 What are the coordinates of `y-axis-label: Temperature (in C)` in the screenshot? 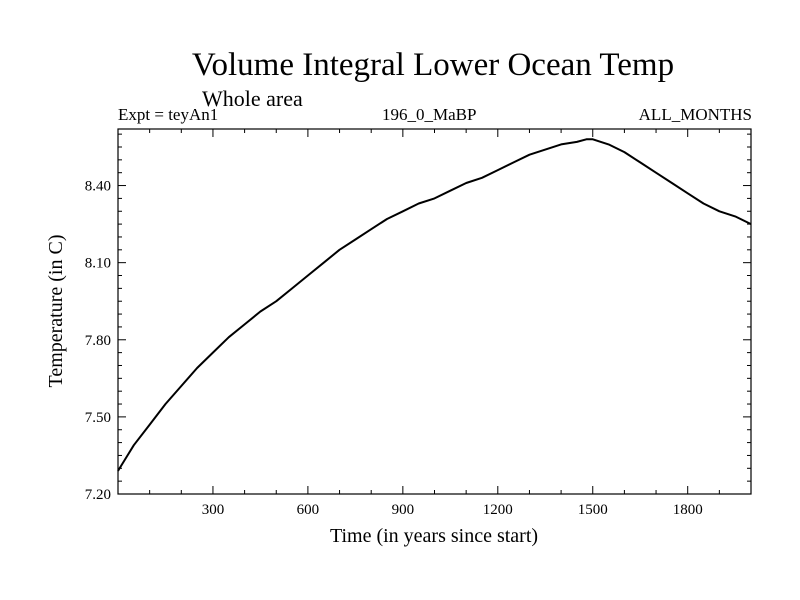 It's located at (56, 311).